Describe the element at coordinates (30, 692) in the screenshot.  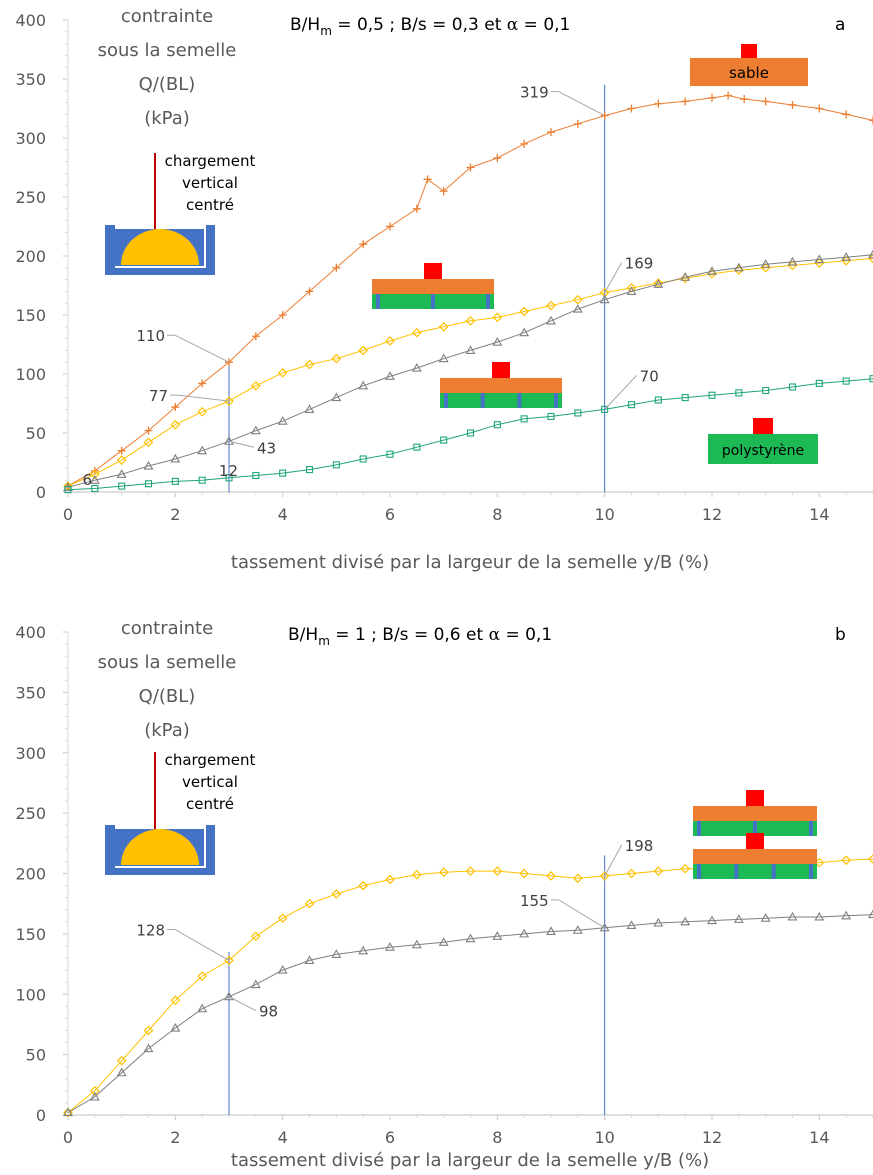
I see `y-tick-label: 350` at that location.